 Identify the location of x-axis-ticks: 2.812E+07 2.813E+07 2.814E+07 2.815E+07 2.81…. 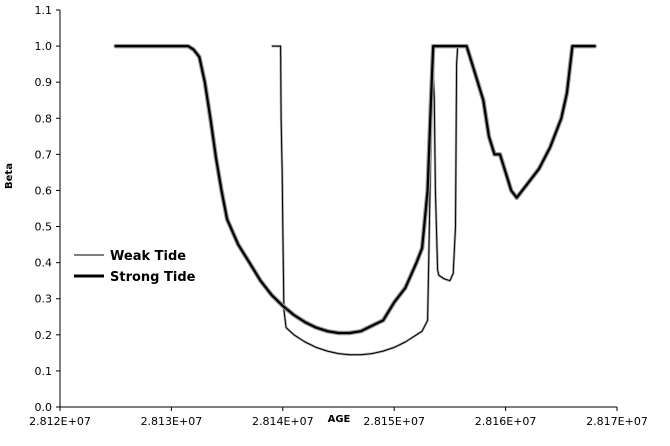
(338, 417).